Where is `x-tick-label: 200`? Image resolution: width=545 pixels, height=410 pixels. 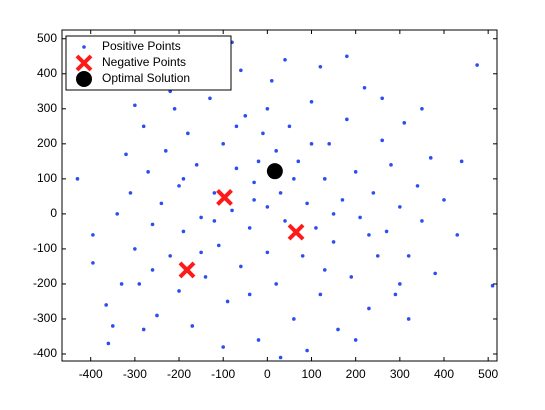 x-tick-label: 200 is located at coordinates (356, 374).